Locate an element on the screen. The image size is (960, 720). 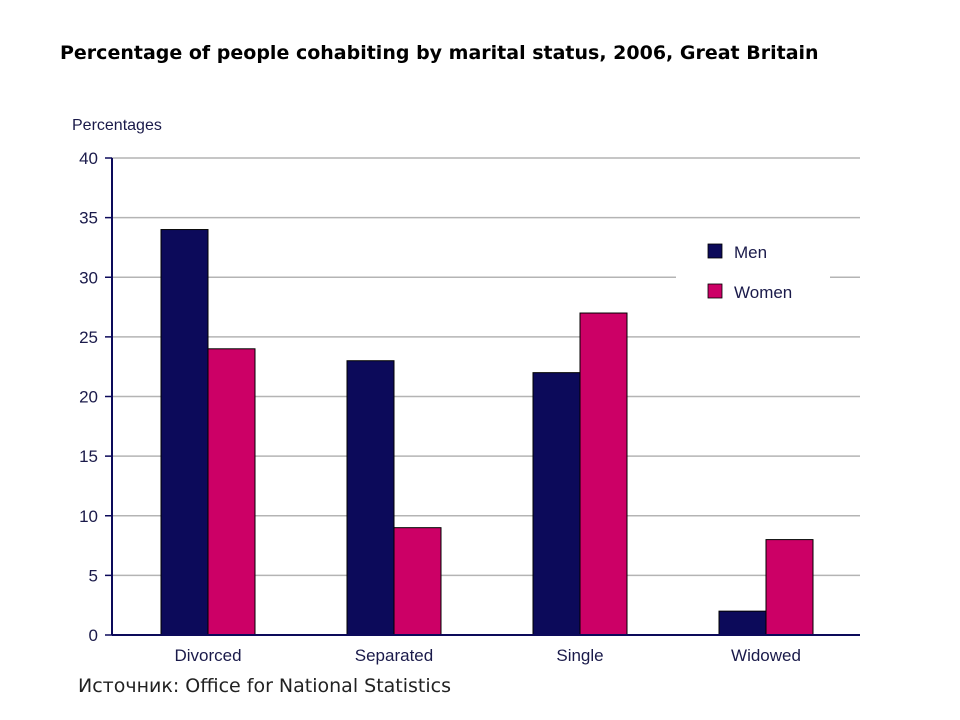
y-tick-label: 0 is located at coordinates (93, 635).